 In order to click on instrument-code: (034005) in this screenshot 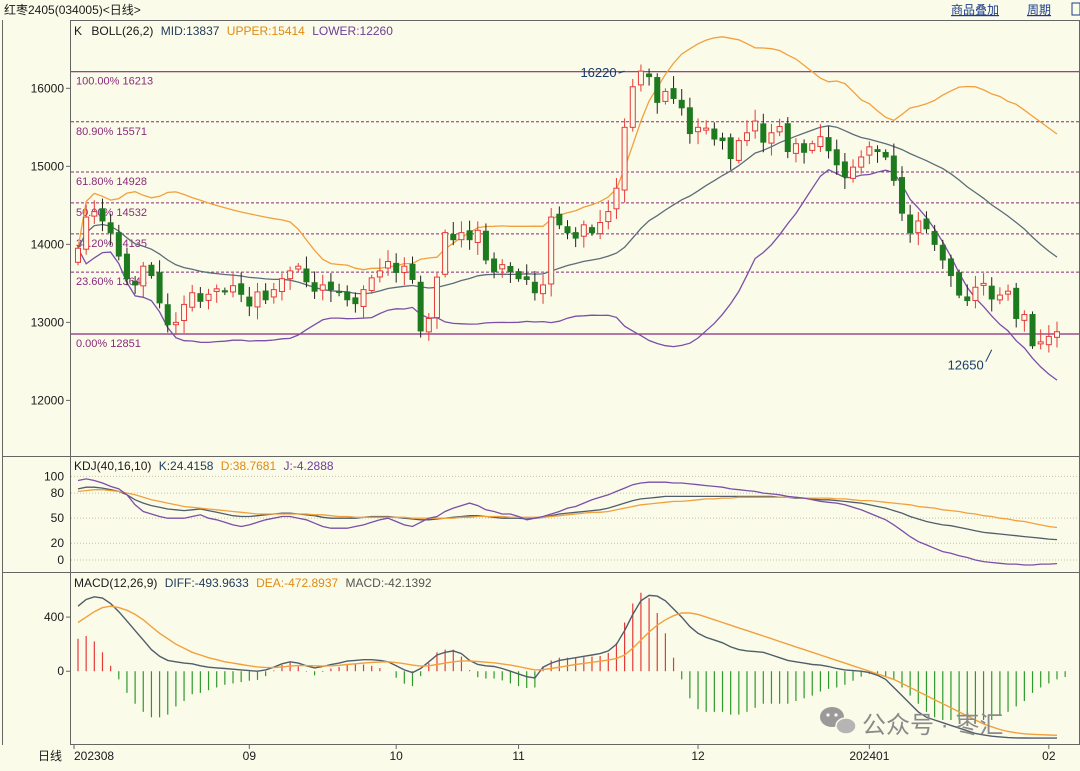, I will do `click(79, 10)`.